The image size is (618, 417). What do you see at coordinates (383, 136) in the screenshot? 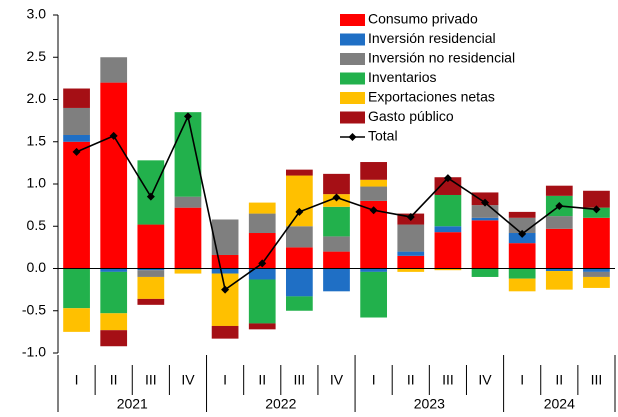
I see `legend-label: Total` at bounding box center [383, 136].